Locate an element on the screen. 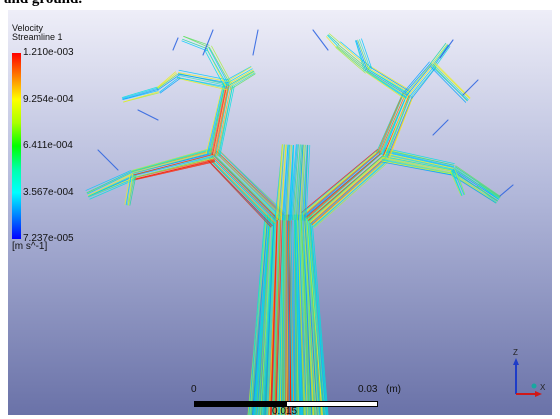 The width and height of the screenshot is (560, 419). legend-tick-3: 6.411e-004 is located at coordinates (48, 145).